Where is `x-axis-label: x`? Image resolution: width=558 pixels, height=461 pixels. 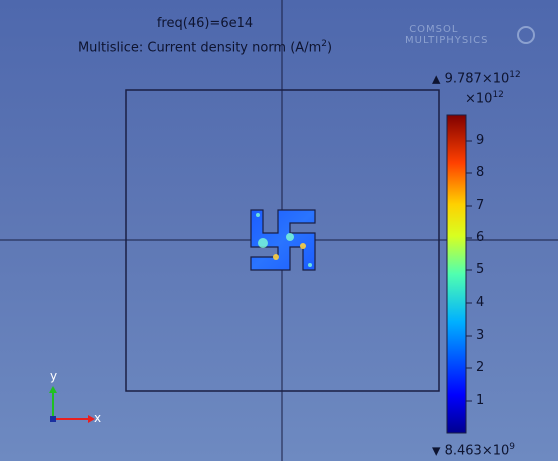 x-axis-label: x is located at coordinates (98, 418).